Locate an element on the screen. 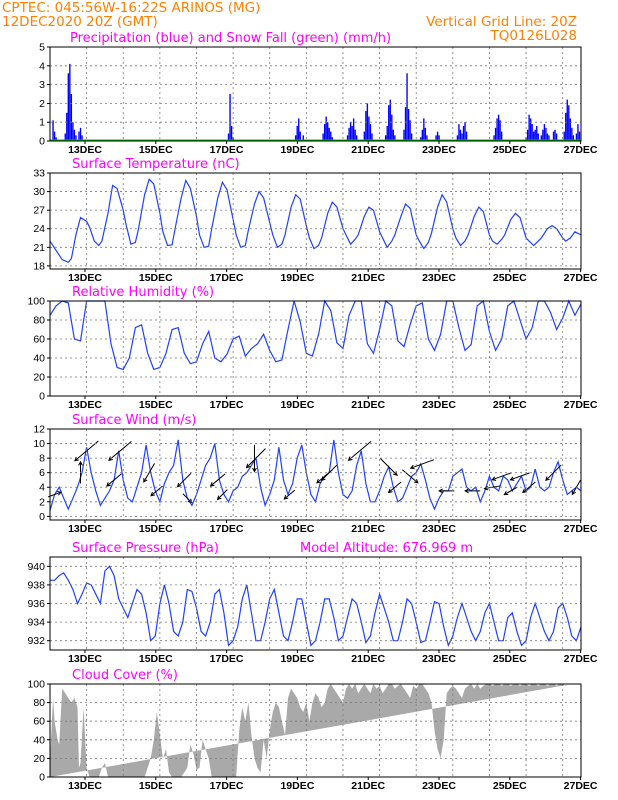 The width and height of the screenshot is (618, 800). precip-x-tick-label: 13DEC is located at coordinates (85, 150).